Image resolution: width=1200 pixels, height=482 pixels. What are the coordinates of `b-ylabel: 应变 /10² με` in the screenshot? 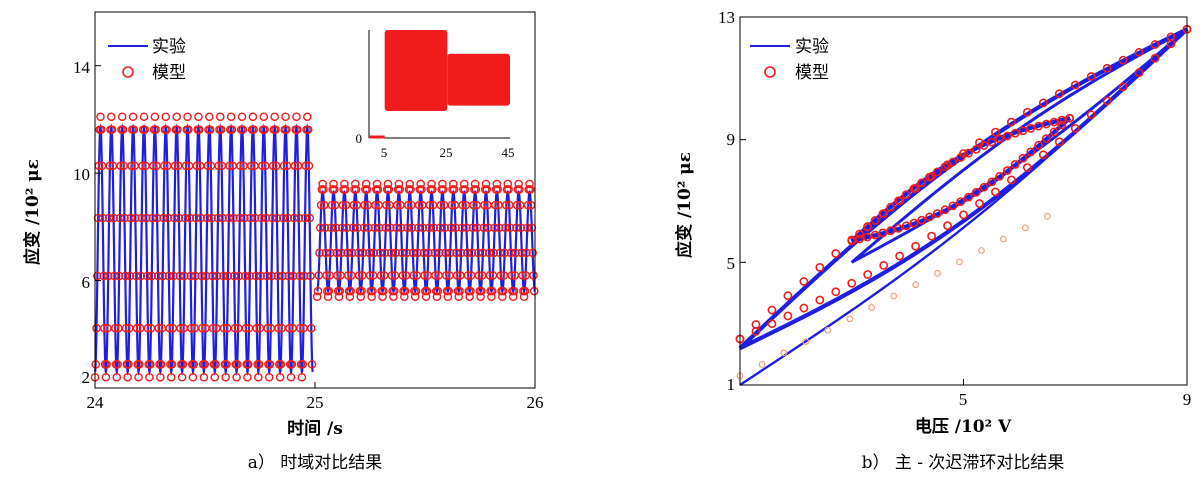 It's located at (684, 205).